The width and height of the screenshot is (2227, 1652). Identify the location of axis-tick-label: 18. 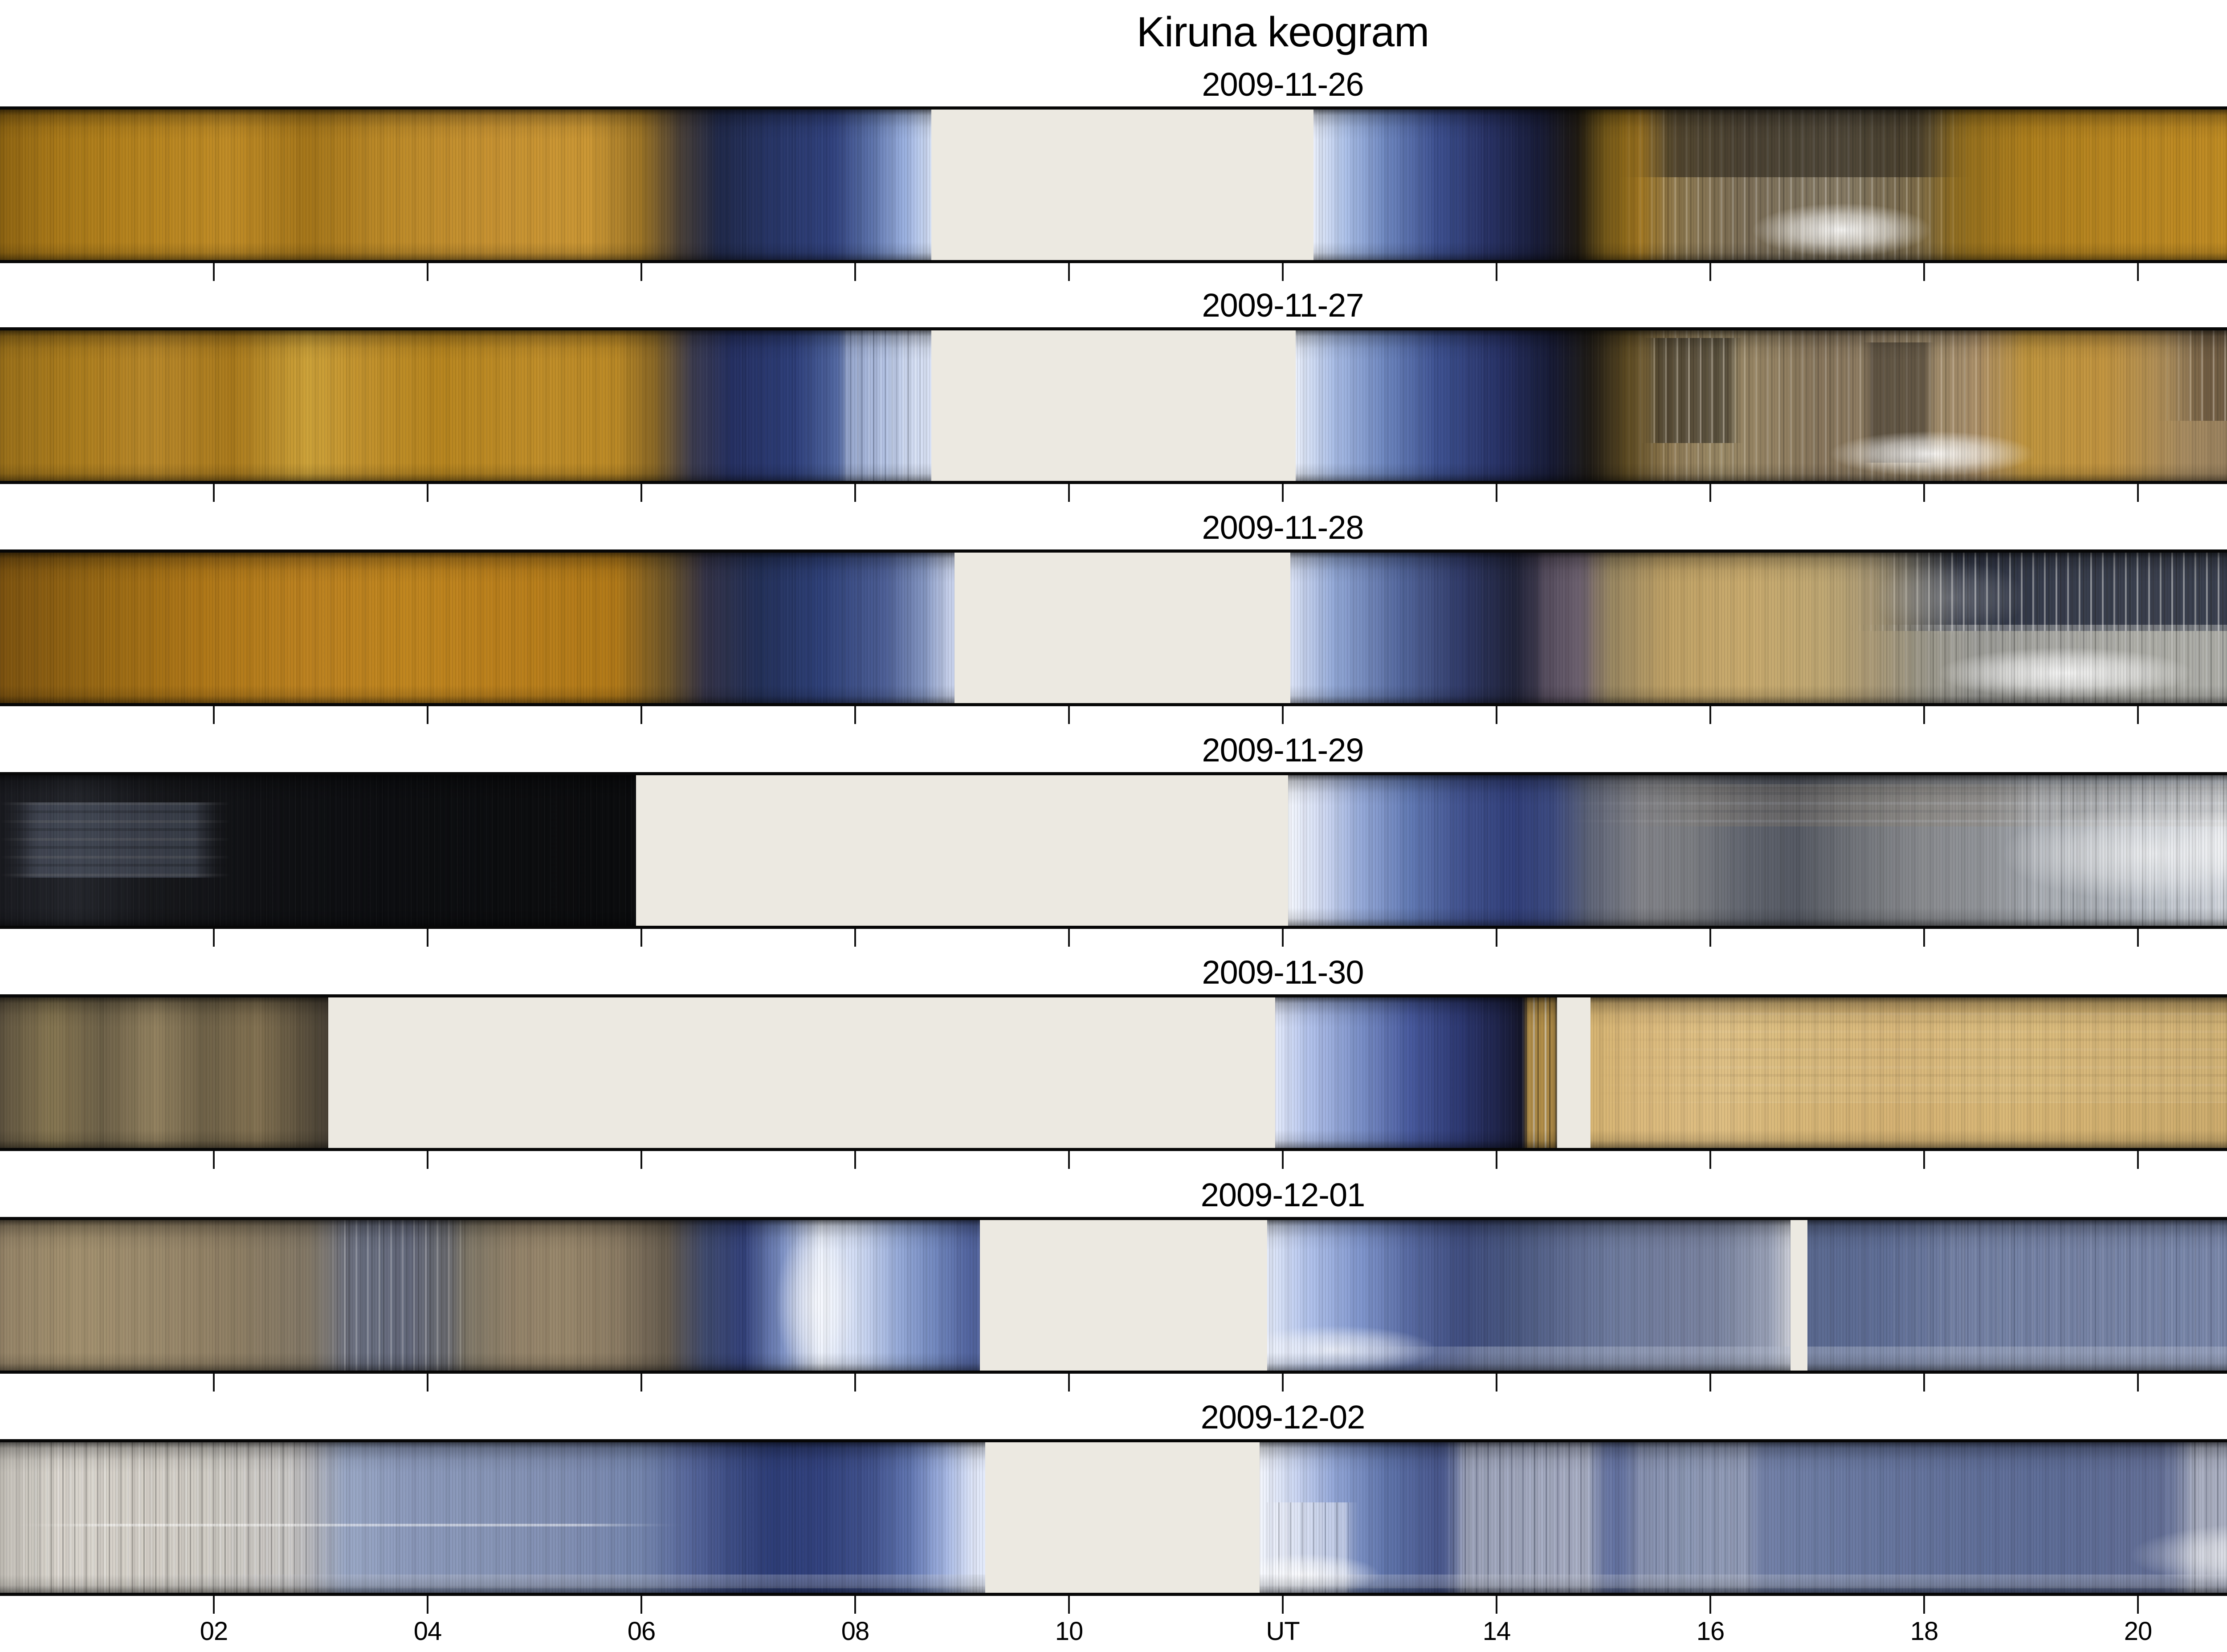
(1924, 1631).